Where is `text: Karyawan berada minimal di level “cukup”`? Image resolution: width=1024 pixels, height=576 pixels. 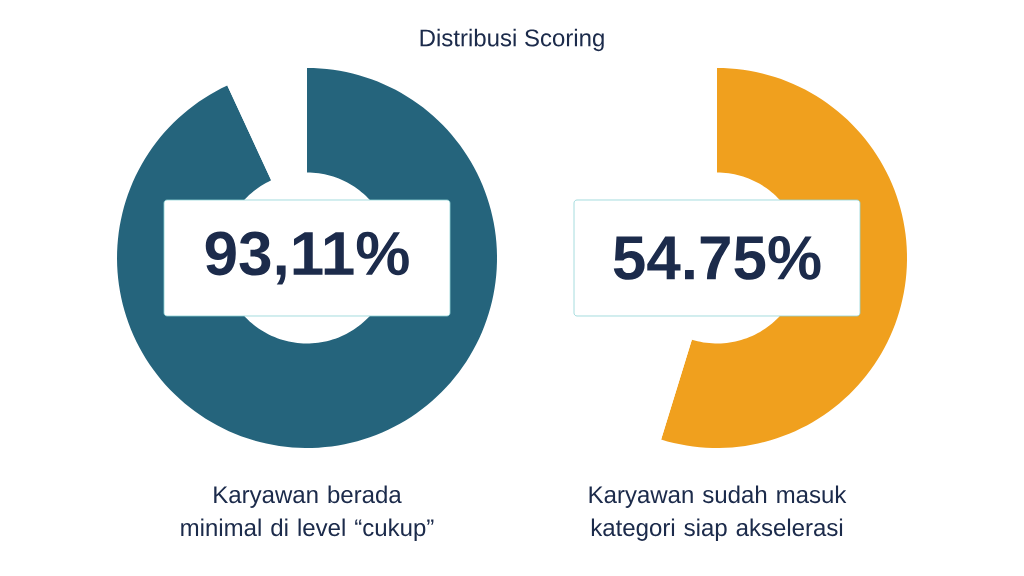
text: Karyawan berada minimal di level “cukup” is located at coordinates (307, 513).